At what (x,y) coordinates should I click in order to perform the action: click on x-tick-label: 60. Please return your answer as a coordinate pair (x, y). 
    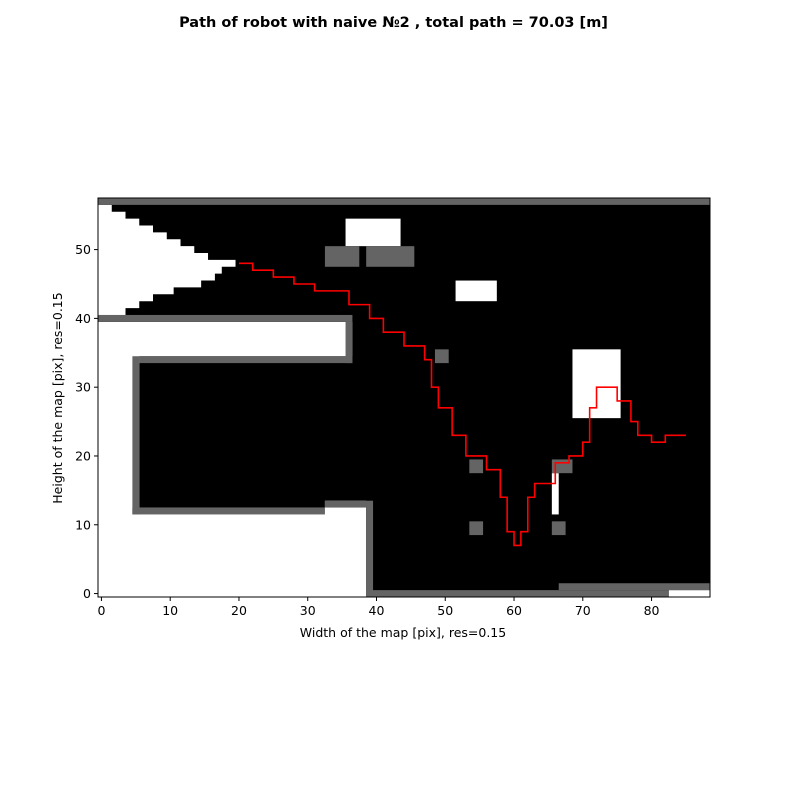
    Looking at the image, I should click on (514, 610).